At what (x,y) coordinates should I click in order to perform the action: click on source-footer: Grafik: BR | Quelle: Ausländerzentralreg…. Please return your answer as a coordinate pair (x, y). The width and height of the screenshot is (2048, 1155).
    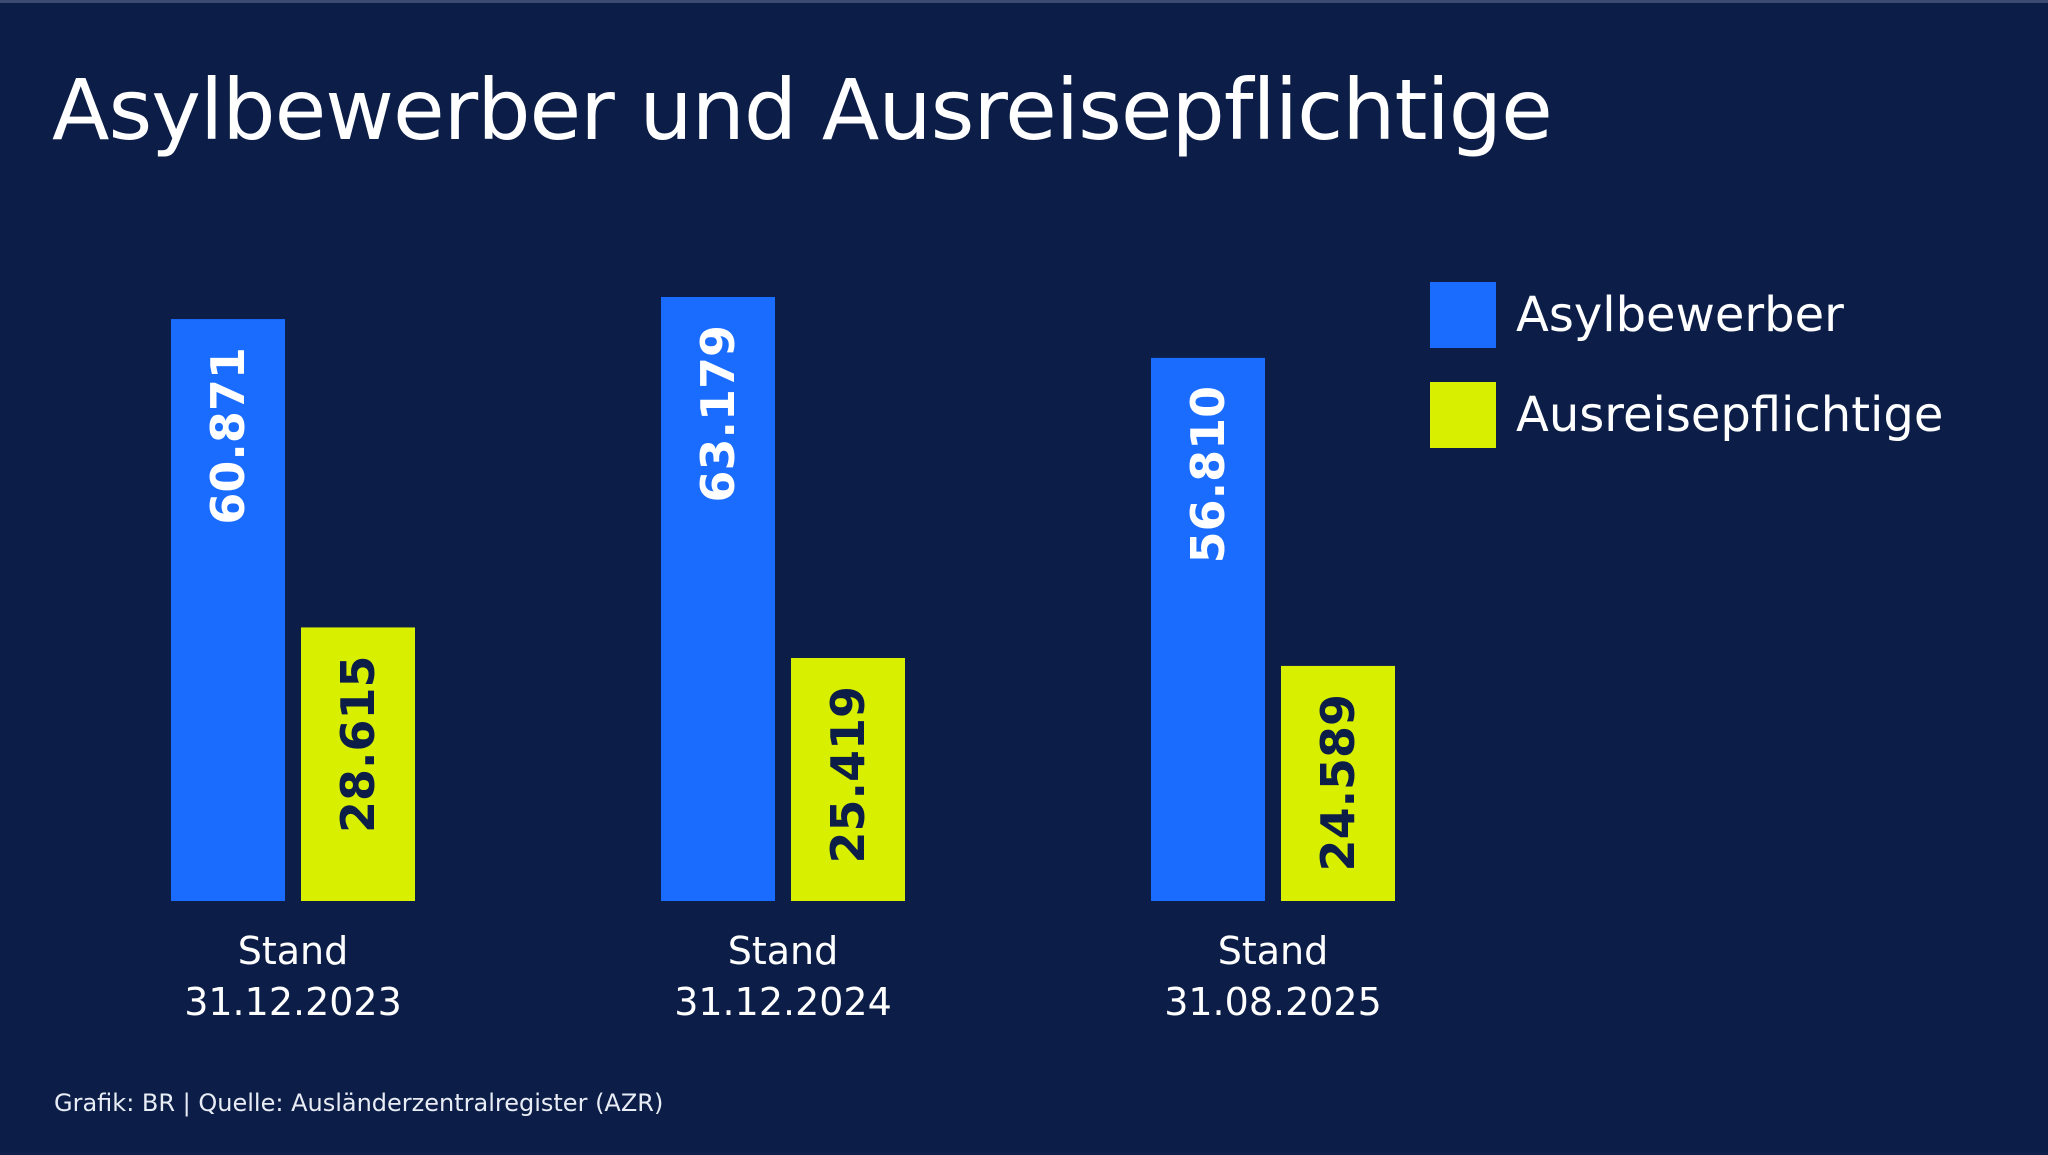
    Looking at the image, I should click on (359, 1103).